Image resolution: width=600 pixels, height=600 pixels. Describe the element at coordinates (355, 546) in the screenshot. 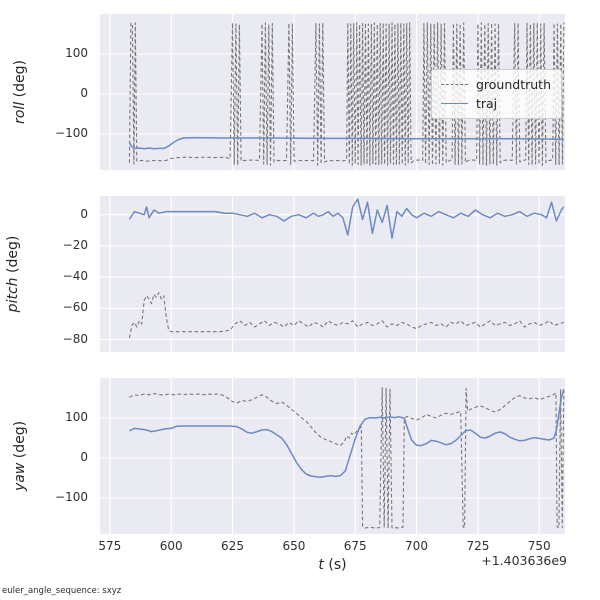

I see `x-tick-label: 675` at that location.